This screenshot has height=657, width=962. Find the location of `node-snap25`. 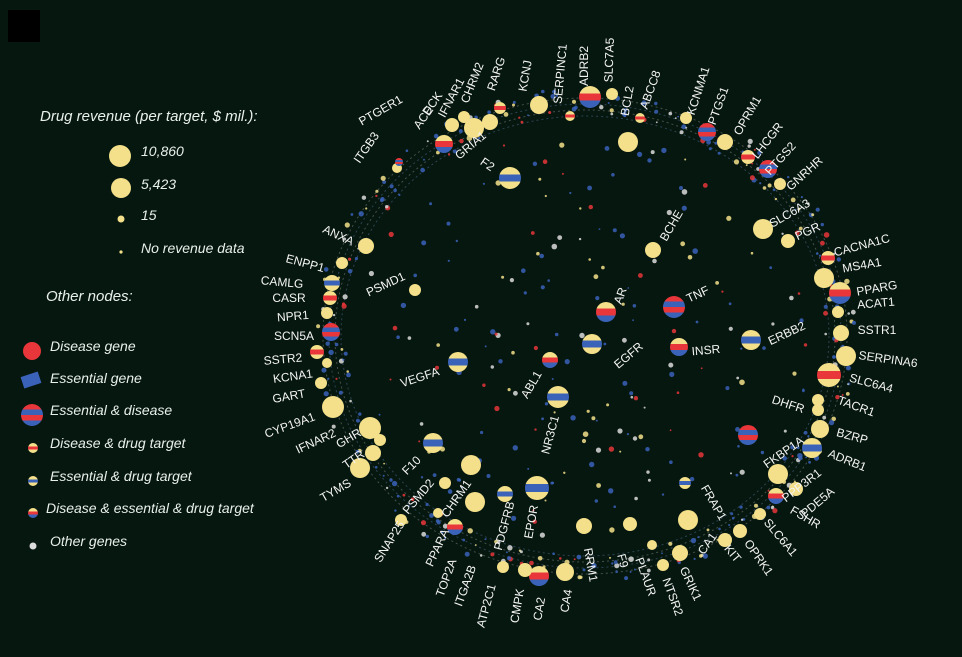

node-snap25 is located at coordinates (401, 520).